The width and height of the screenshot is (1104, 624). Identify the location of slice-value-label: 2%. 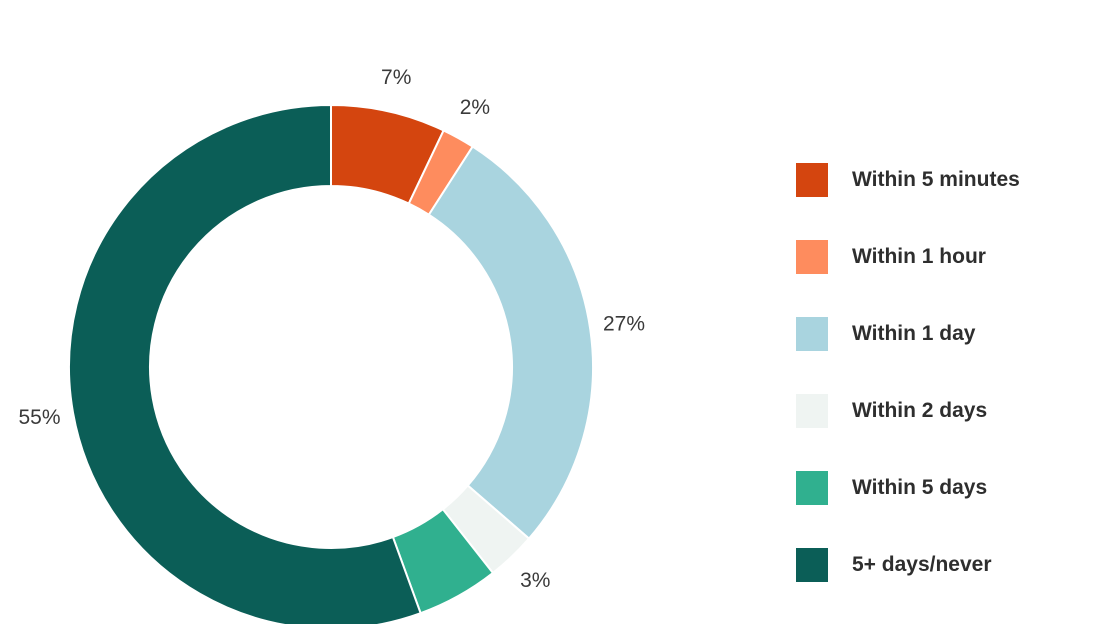
(475, 107).